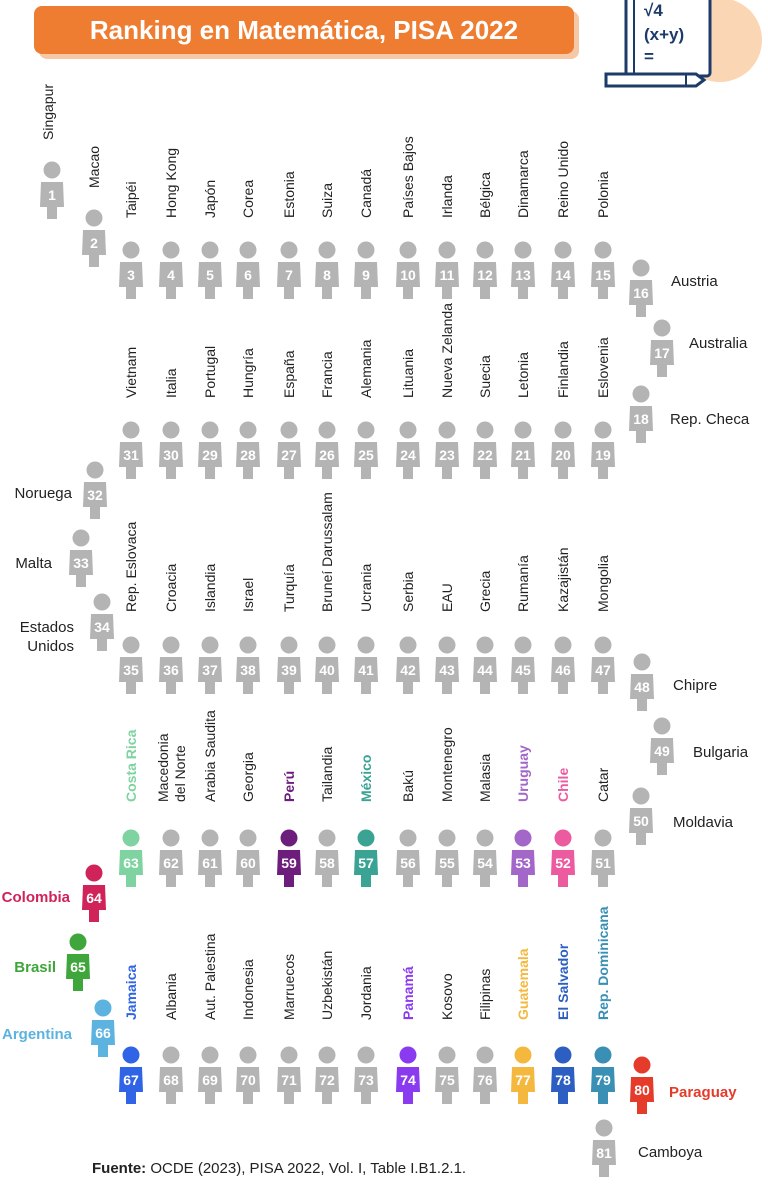 The image size is (768, 1203). What do you see at coordinates (485, 195) in the screenshot?
I see `country-name: Bélgica` at bounding box center [485, 195].